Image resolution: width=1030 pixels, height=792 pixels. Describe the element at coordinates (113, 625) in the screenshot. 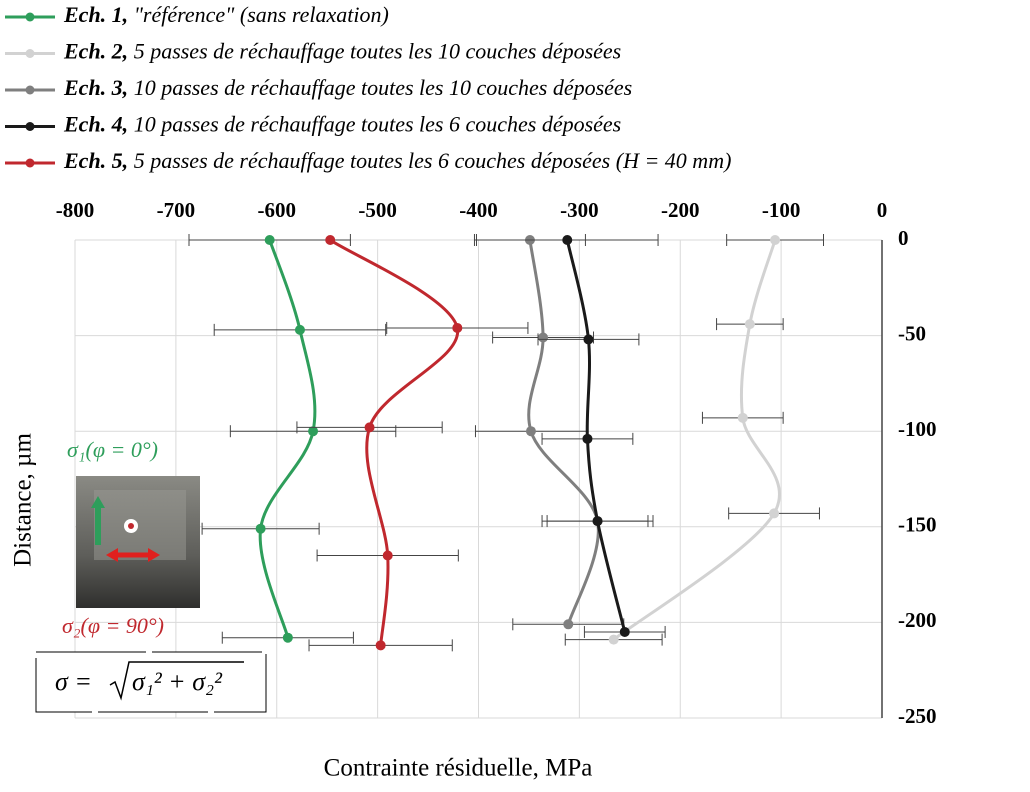

I see `annotation: σ₂(φ = 90°)` at that location.